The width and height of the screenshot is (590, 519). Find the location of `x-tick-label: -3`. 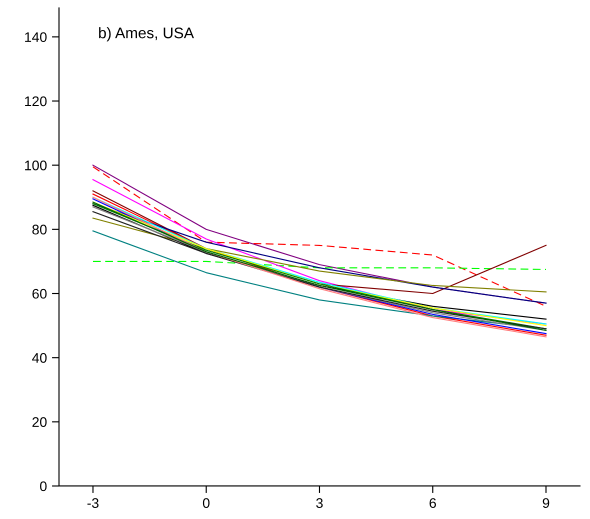

x-tick-label: -3 is located at coordinates (93, 503).